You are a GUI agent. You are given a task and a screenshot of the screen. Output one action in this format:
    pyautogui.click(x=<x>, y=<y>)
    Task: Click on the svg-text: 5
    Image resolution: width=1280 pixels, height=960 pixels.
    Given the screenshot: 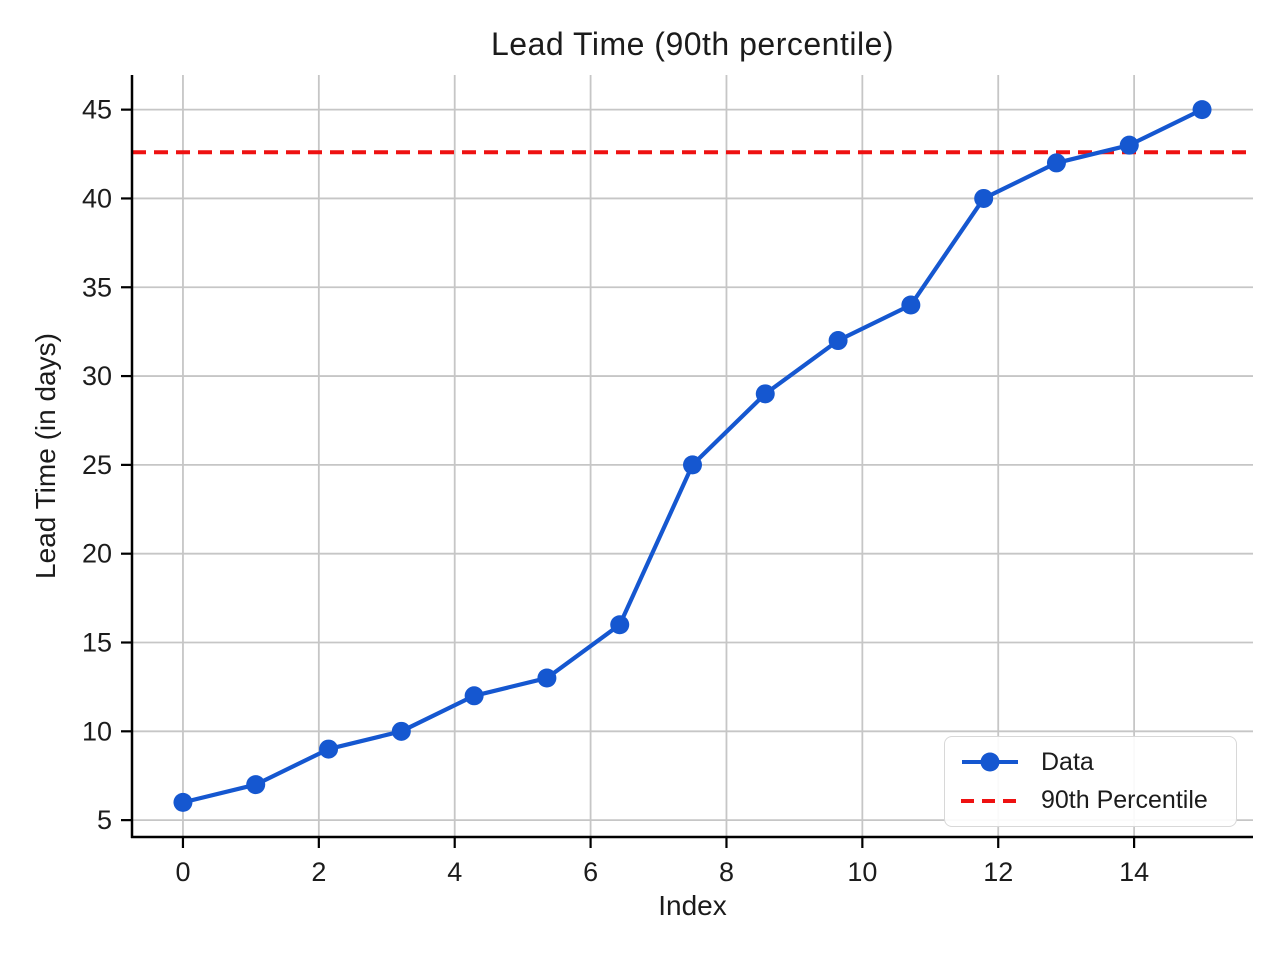 What is the action you would take?
    pyautogui.click(x=104, y=820)
    